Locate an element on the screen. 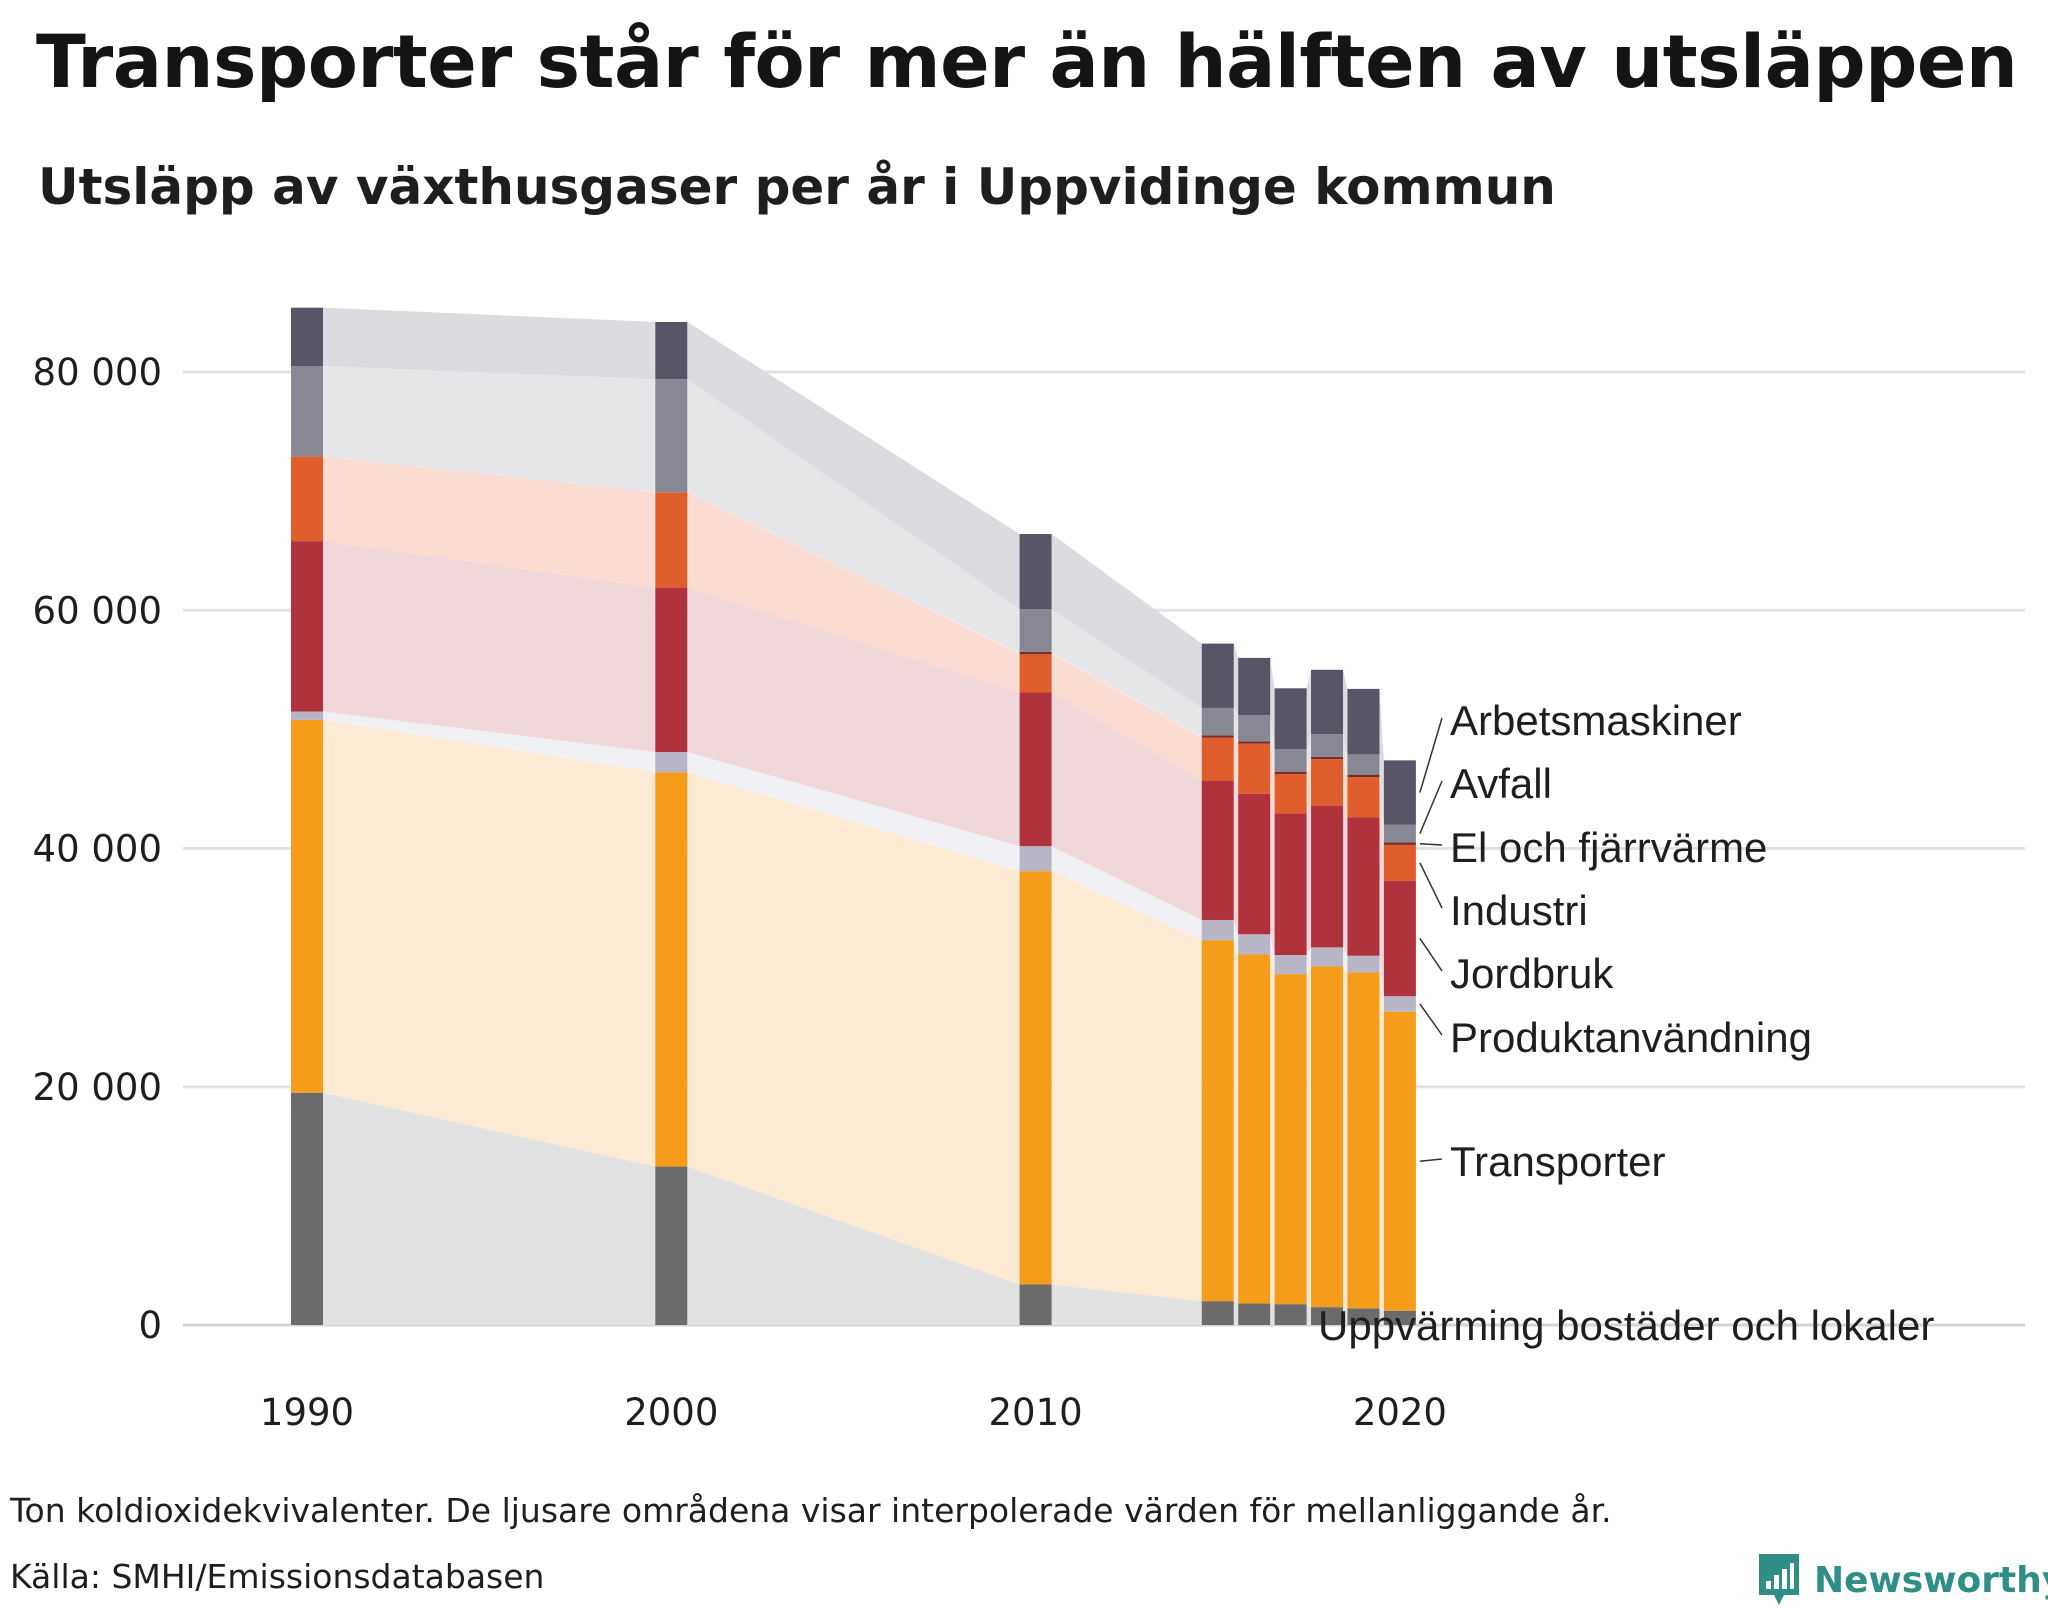 The image size is (2048, 1609). x-tick-label: 2020 is located at coordinates (1400, 1412).